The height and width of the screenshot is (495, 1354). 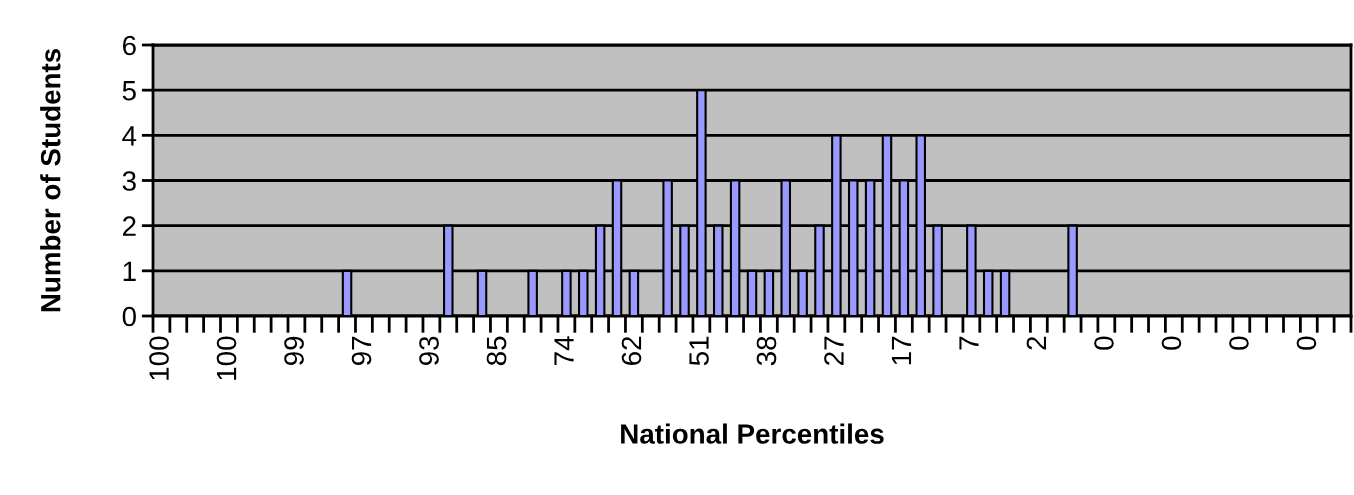 What do you see at coordinates (699, 351) in the screenshot?
I see `x-tick-label: 51` at bounding box center [699, 351].